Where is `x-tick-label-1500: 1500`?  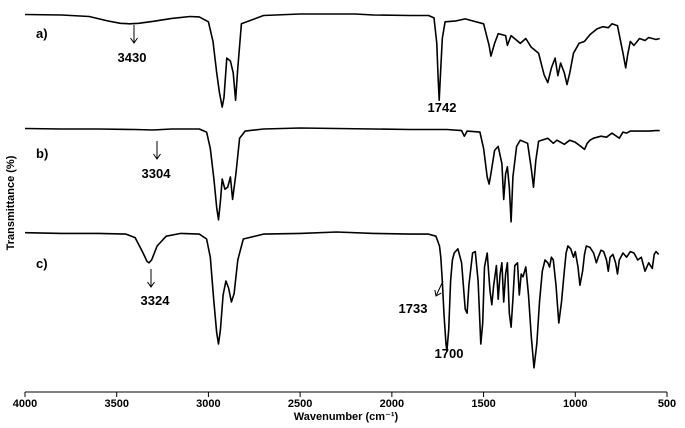
x-tick-label-1500: 1500 is located at coordinates (483, 404).